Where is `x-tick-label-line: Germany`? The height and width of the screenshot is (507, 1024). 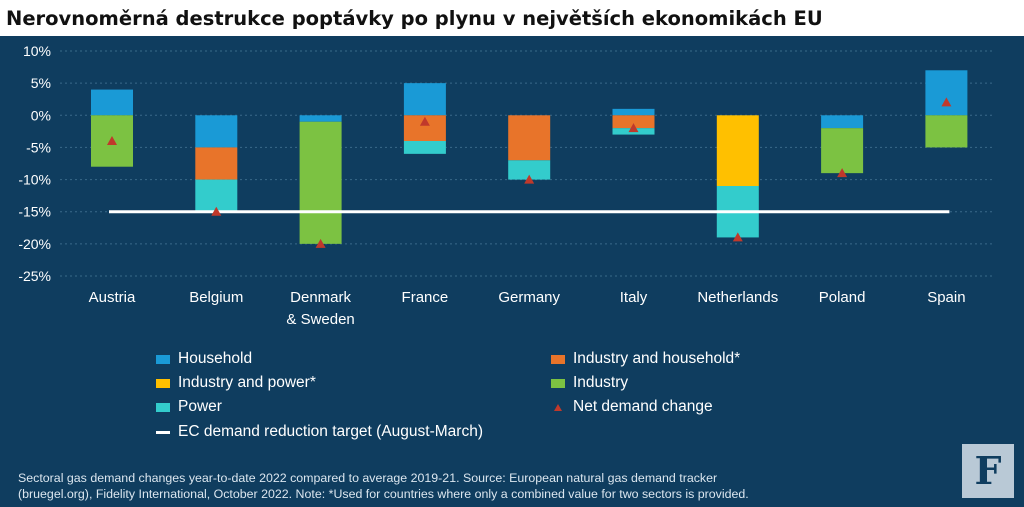
x-tick-label-line: Germany is located at coordinates (529, 297).